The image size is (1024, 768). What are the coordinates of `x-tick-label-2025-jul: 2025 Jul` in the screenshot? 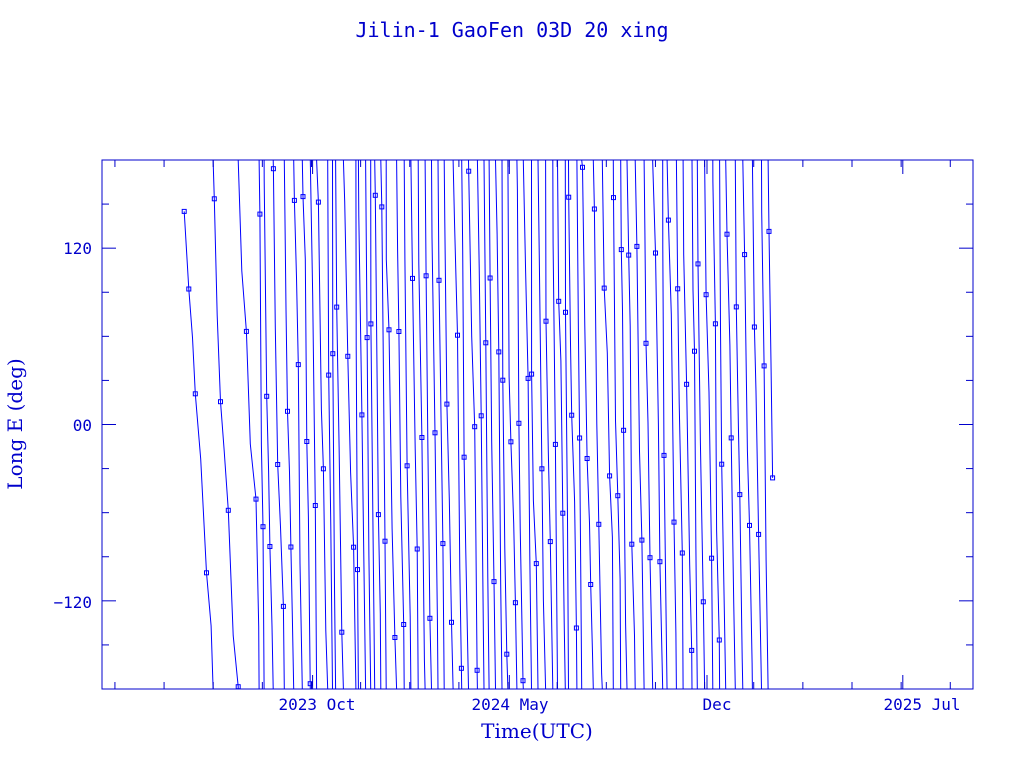 It's located at (921, 704).